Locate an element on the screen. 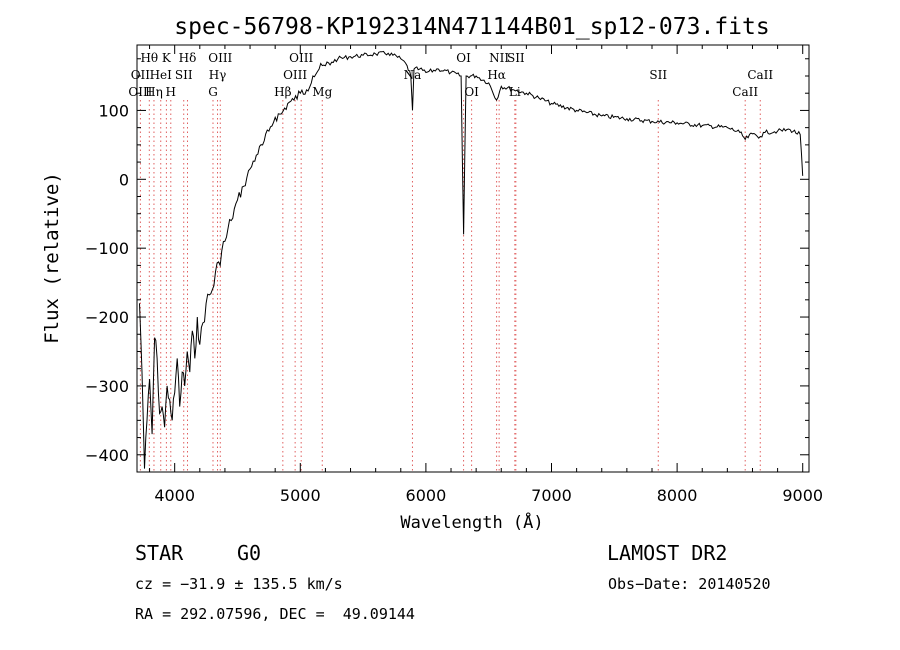  spectral-line-label: Hδ is located at coordinates (188, 58).